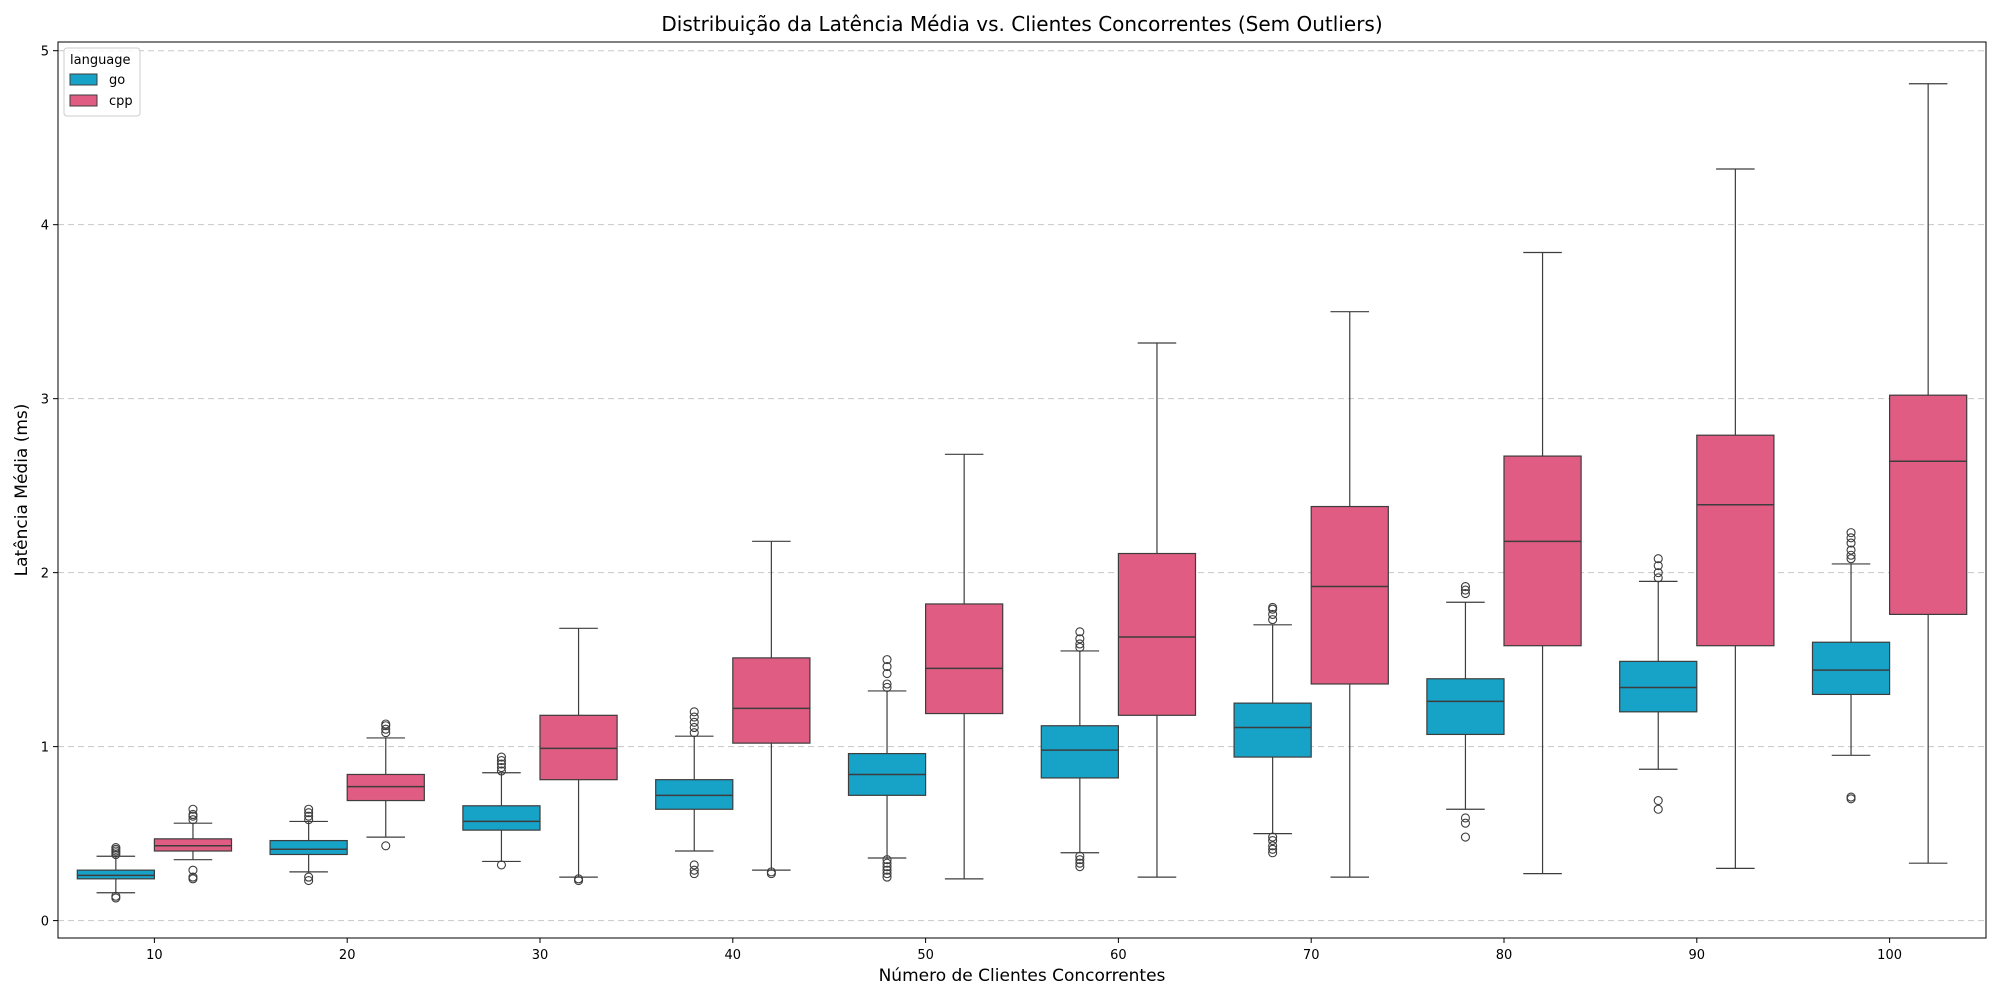 Image resolution: width=2000 pixels, height=1000 pixels. What do you see at coordinates (45, 226) in the screenshot?
I see `y-tick-label: 4` at bounding box center [45, 226].